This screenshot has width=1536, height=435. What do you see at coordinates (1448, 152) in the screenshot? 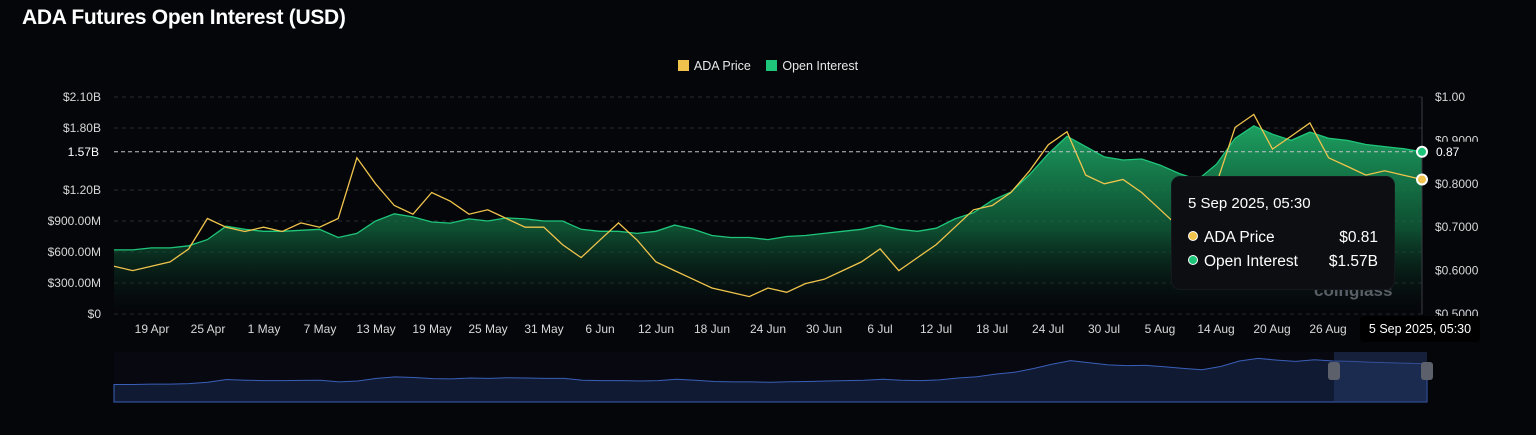
I see `crosshair-right-label: 0.87` at bounding box center [1448, 152].